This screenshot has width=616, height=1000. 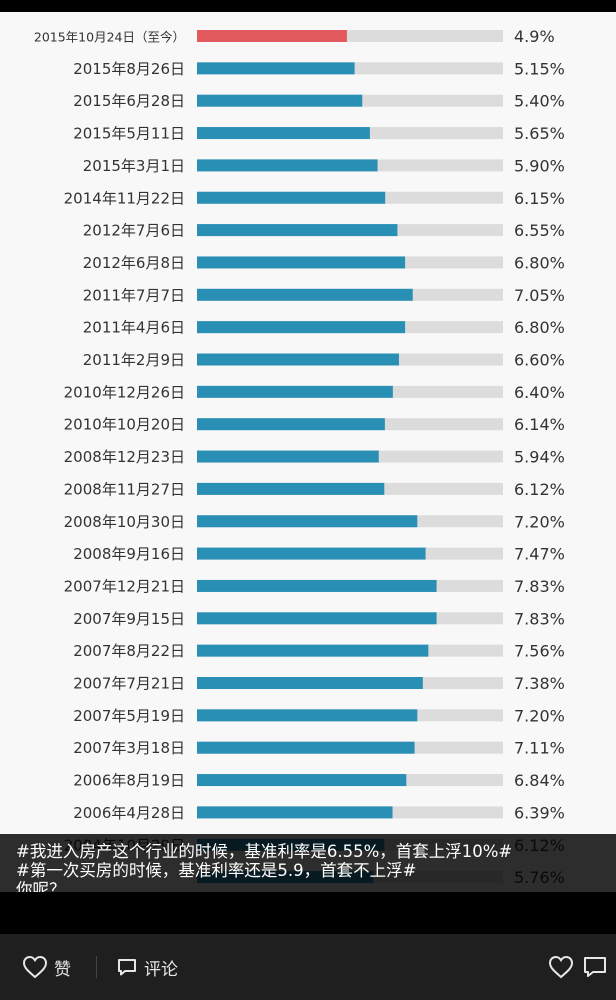 What do you see at coordinates (539, 295) in the screenshot?
I see `value-label: 7.05%` at bounding box center [539, 295].